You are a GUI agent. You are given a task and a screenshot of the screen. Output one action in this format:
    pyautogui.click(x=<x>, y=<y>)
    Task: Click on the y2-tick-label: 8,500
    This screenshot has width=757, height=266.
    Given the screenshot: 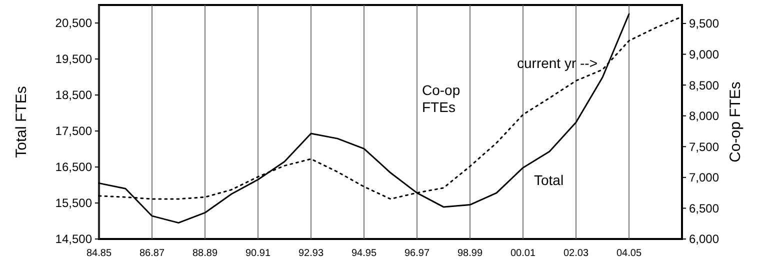 What is the action you would take?
    pyautogui.click(x=704, y=85)
    